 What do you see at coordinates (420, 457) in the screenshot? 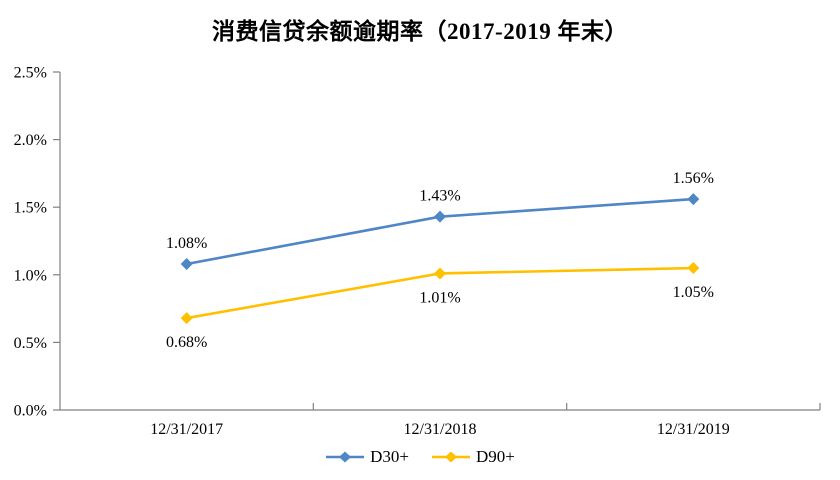
I see `legend: D30+ D90+` at bounding box center [420, 457].